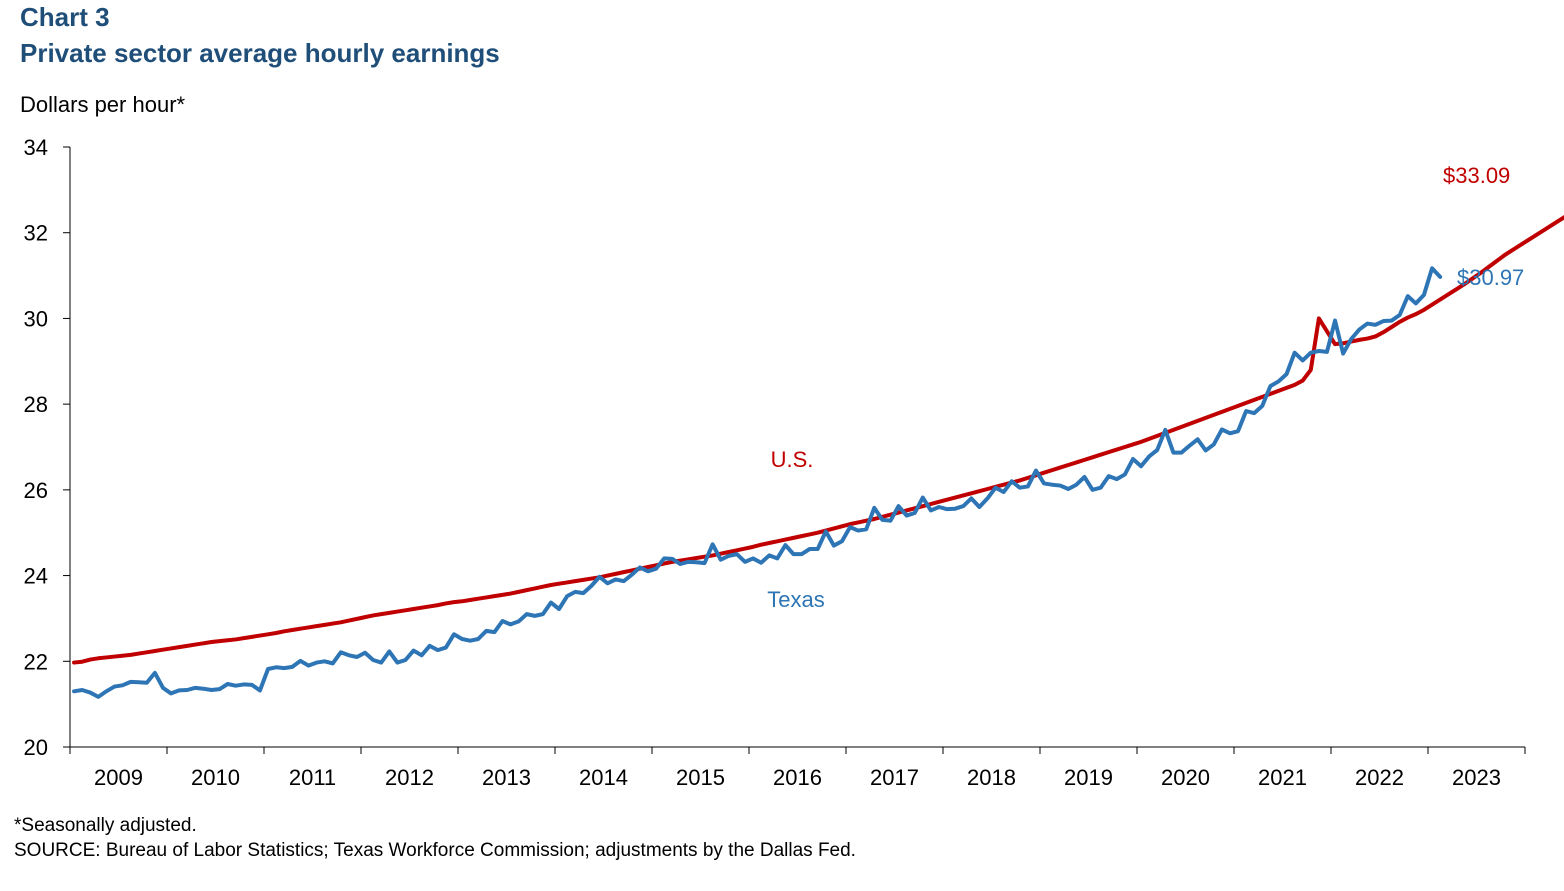 The width and height of the screenshot is (1564, 891). What do you see at coordinates (36, 318) in the screenshot?
I see `y-tick-label: 30` at bounding box center [36, 318].